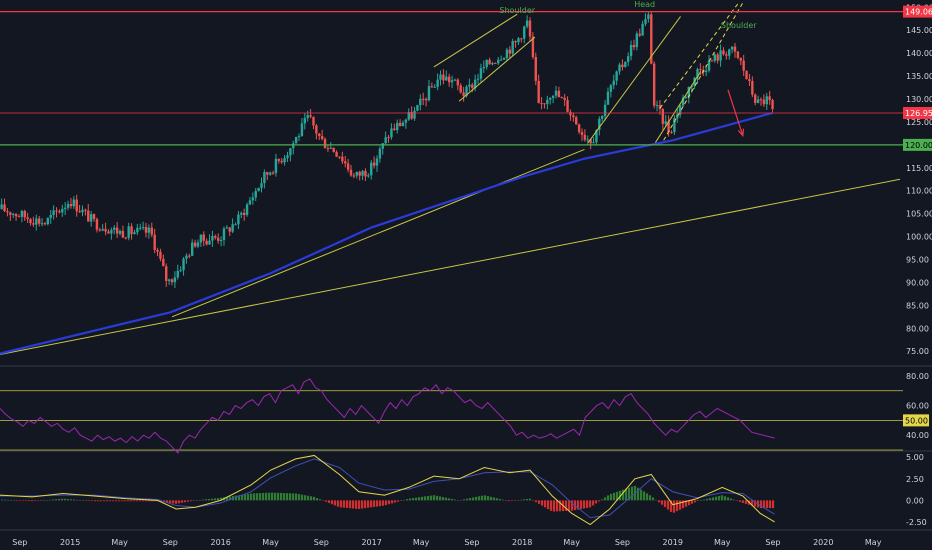 Image resolution: width=932 pixels, height=550 pixels. I want to click on rsi-axis-tick-label: 40.00, so click(917, 435).